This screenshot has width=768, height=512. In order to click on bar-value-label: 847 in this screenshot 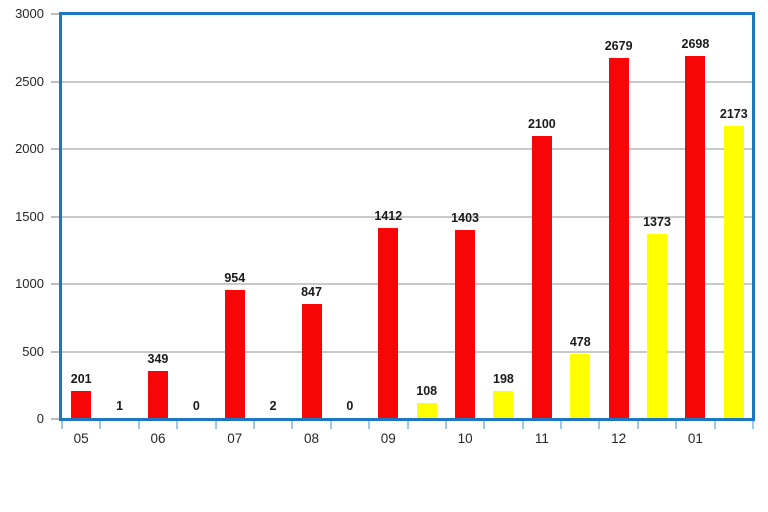, I will do `click(311, 292)`.